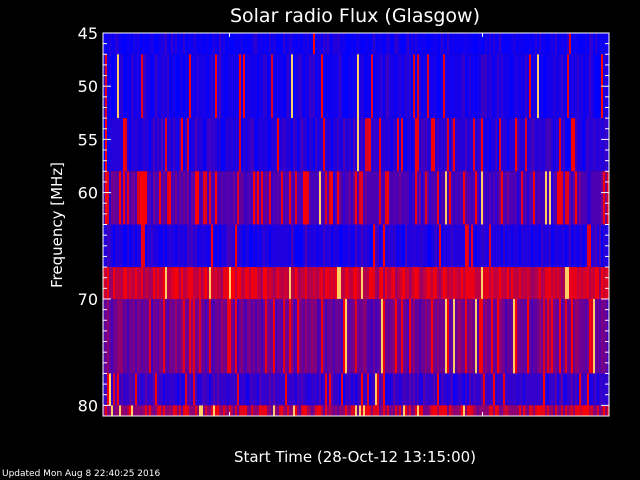  What do you see at coordinates (81, 474) in the screenshot?
I see `updated-timestamp: Updated Mon Aug 8 22:40:25 2016` at bounding box center [81, 474].